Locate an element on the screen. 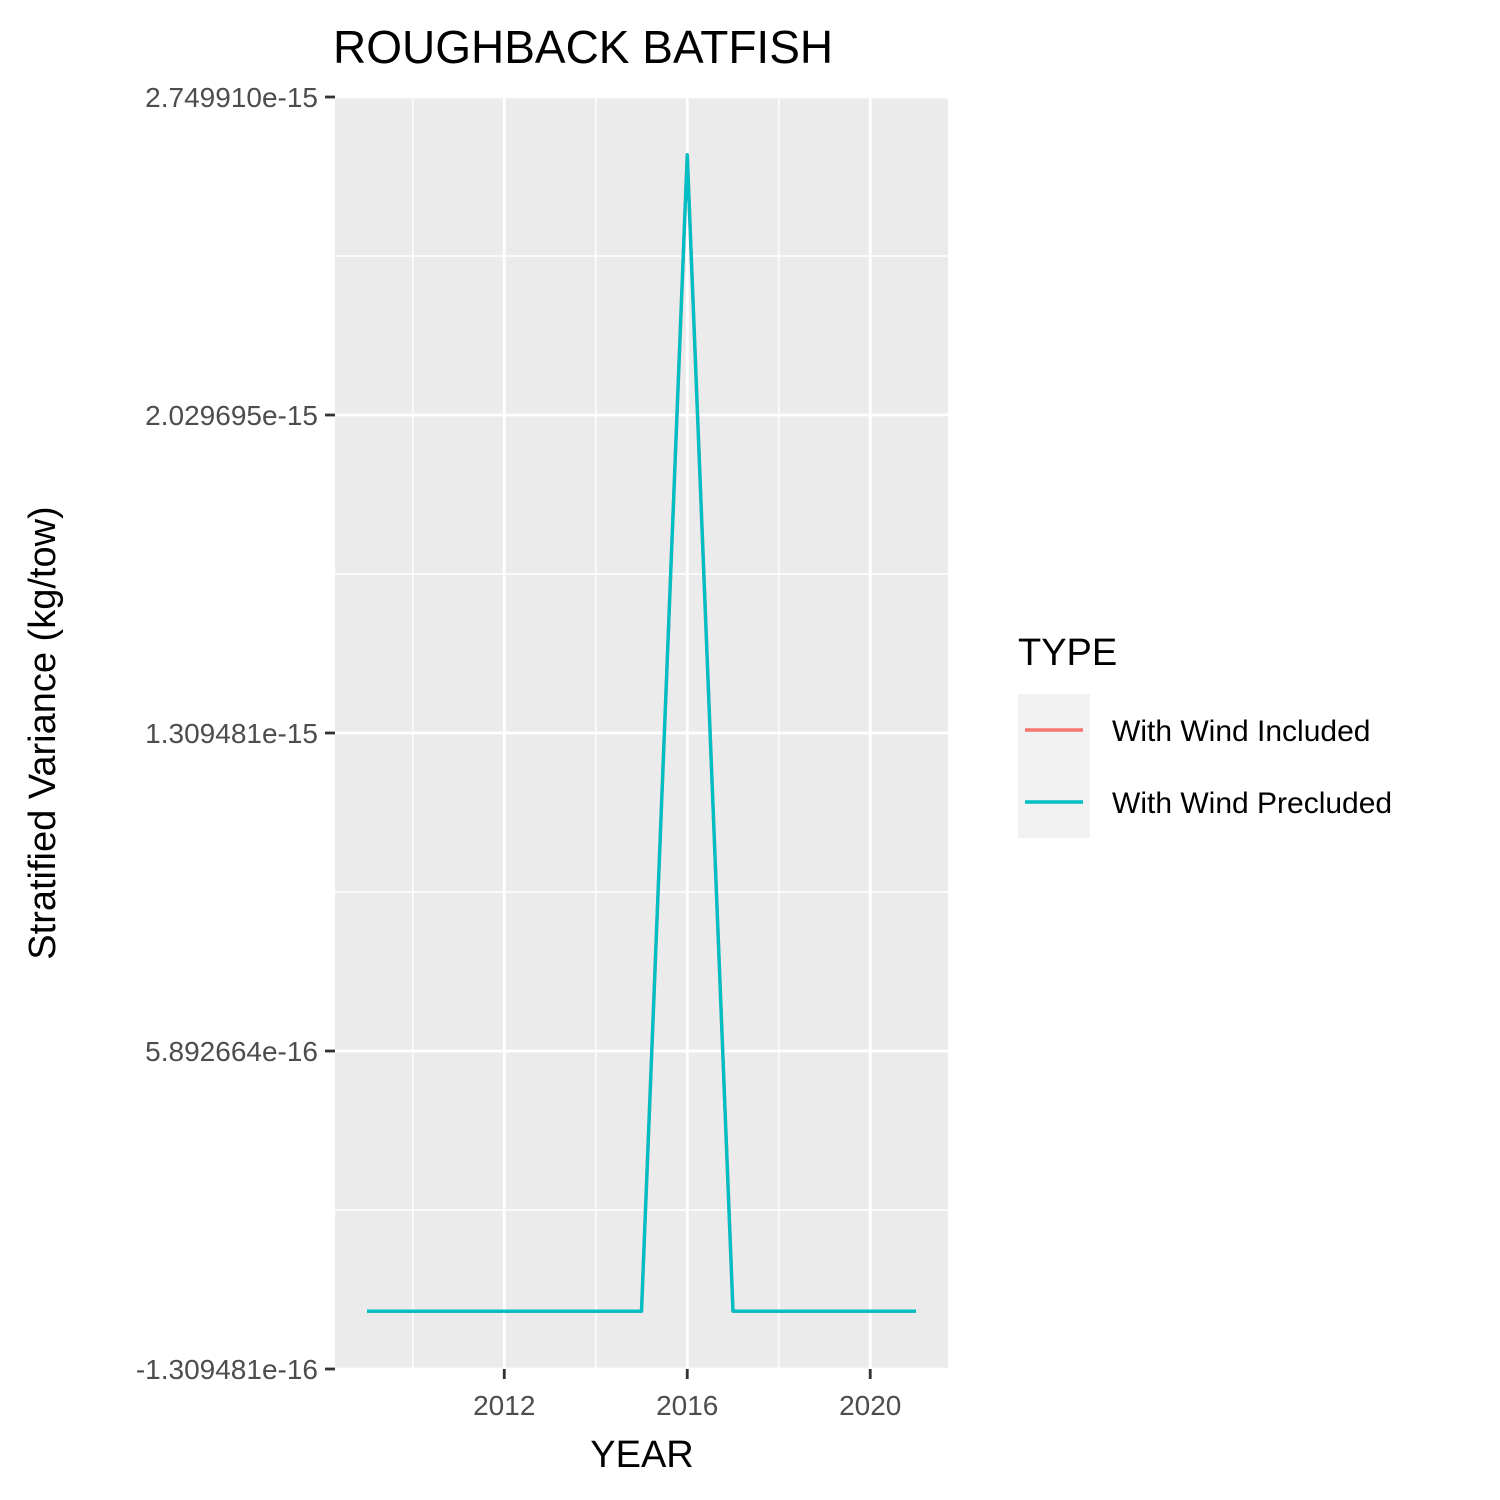 The image size is (1500, 1500). x-tick-label: 2020 is located at coordinates (870, 1405).